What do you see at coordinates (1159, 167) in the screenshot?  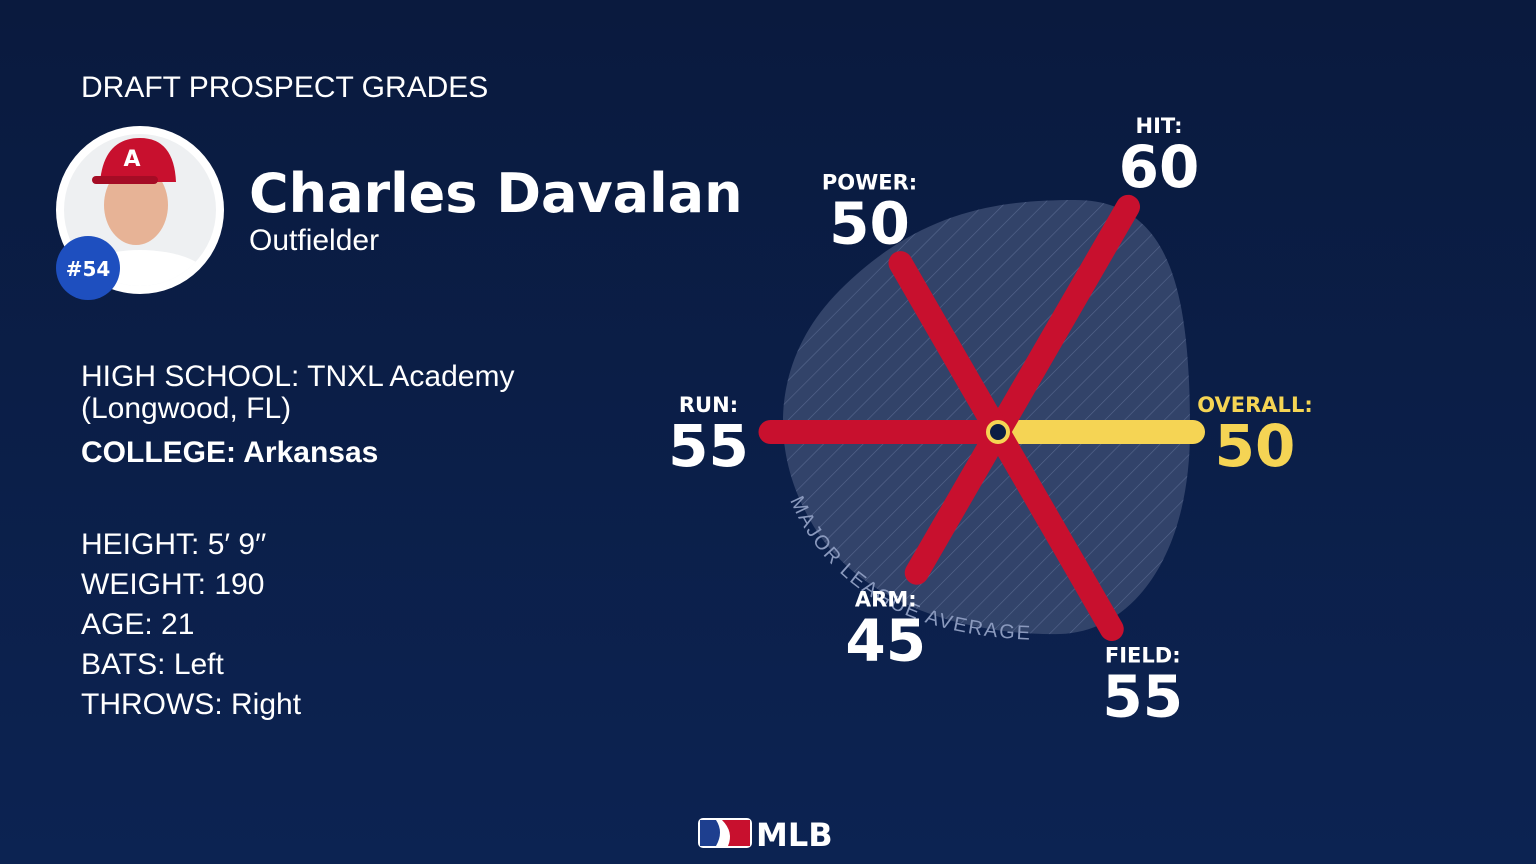 I see `grade-value: 60` at bounding box center [1159, 167].